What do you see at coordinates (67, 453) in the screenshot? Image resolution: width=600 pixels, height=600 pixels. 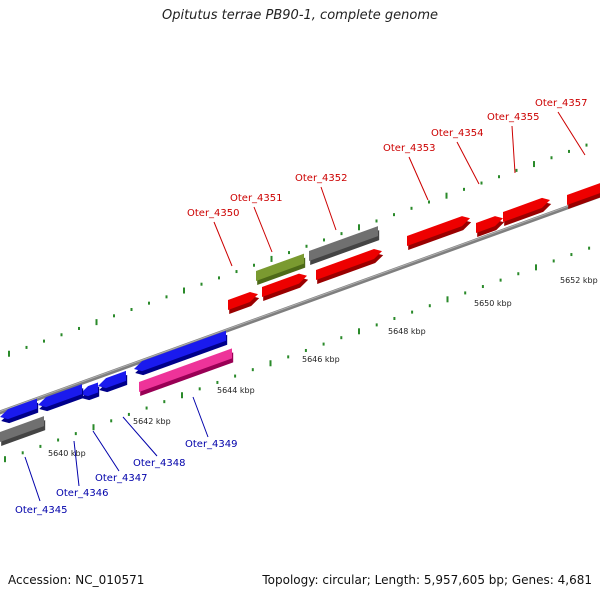 I see `scale-label: 5640 kbp` at bounding box center [67, 453].